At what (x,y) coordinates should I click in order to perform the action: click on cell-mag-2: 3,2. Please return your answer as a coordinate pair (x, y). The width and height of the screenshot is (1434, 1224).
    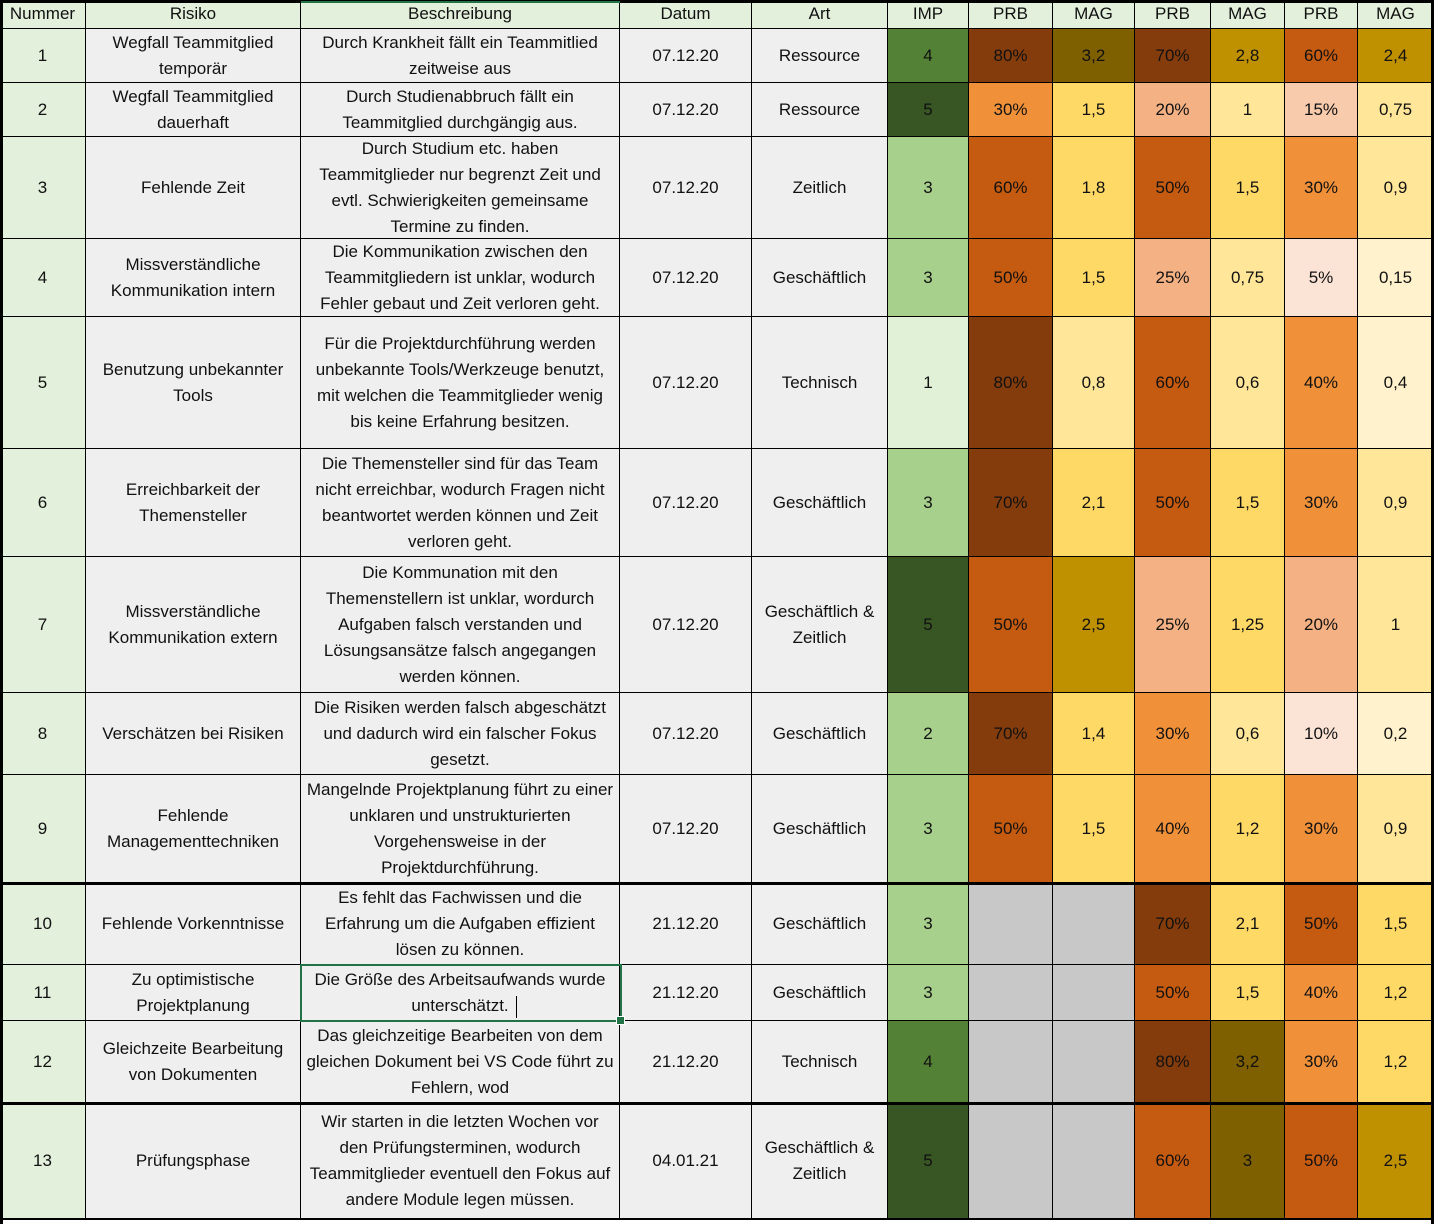
    Looking at the image, I should click on (1248, 1062).